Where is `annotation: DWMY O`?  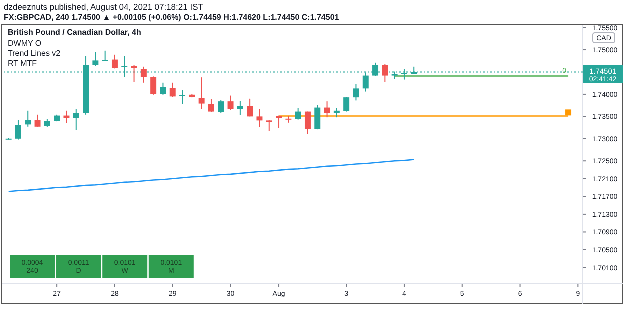
annotation: DWMY O is located at coordinates (25, 43).